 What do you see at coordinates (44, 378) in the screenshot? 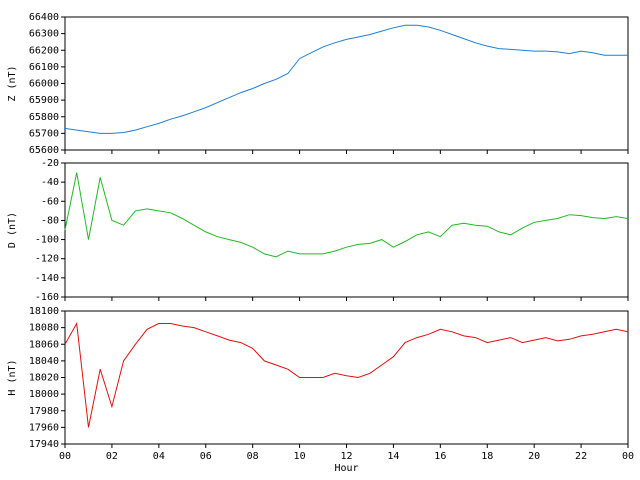
I see `y-tick-label: 18020` at bounding box center [44, 378].